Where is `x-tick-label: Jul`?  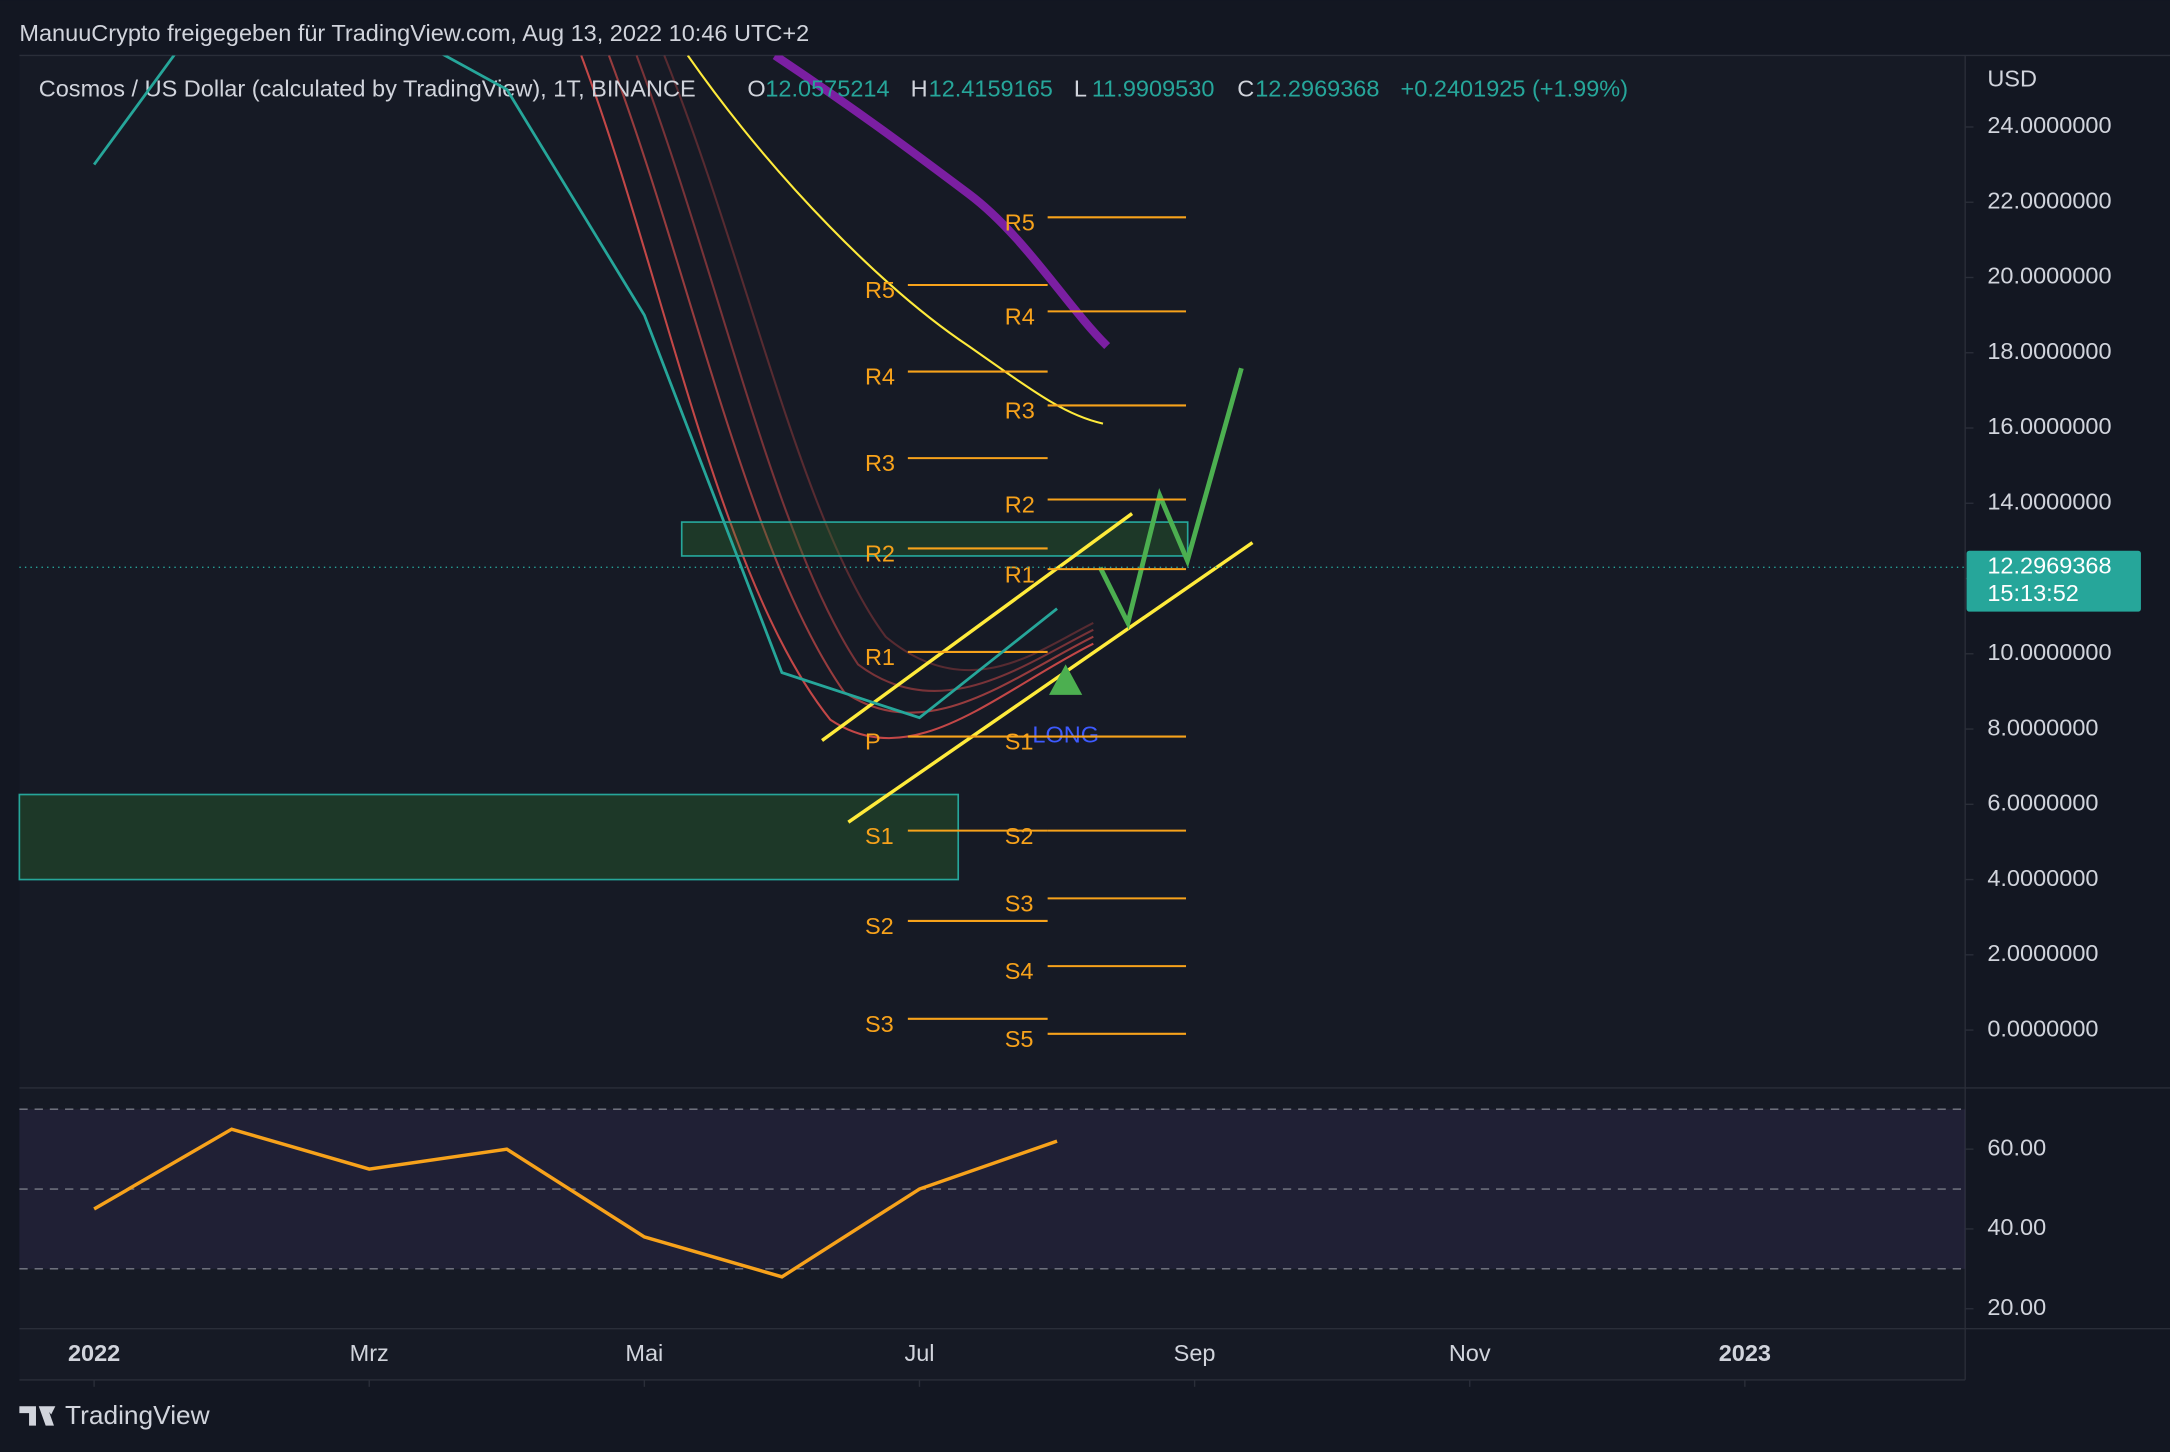 x-tick-label: Jul is located at coordinates (919, 1353).